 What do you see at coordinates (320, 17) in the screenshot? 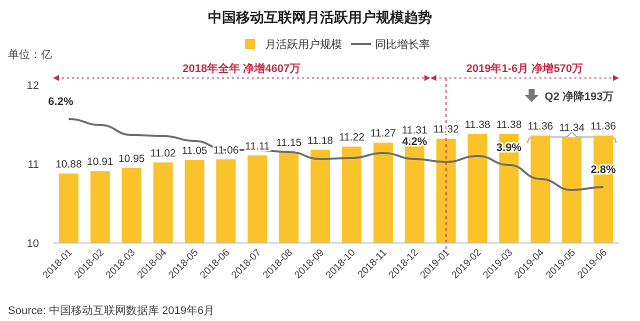
I see `chart-title: 中国移动互联网月活跃用户规模趋势` at bounding box center [320, 17].